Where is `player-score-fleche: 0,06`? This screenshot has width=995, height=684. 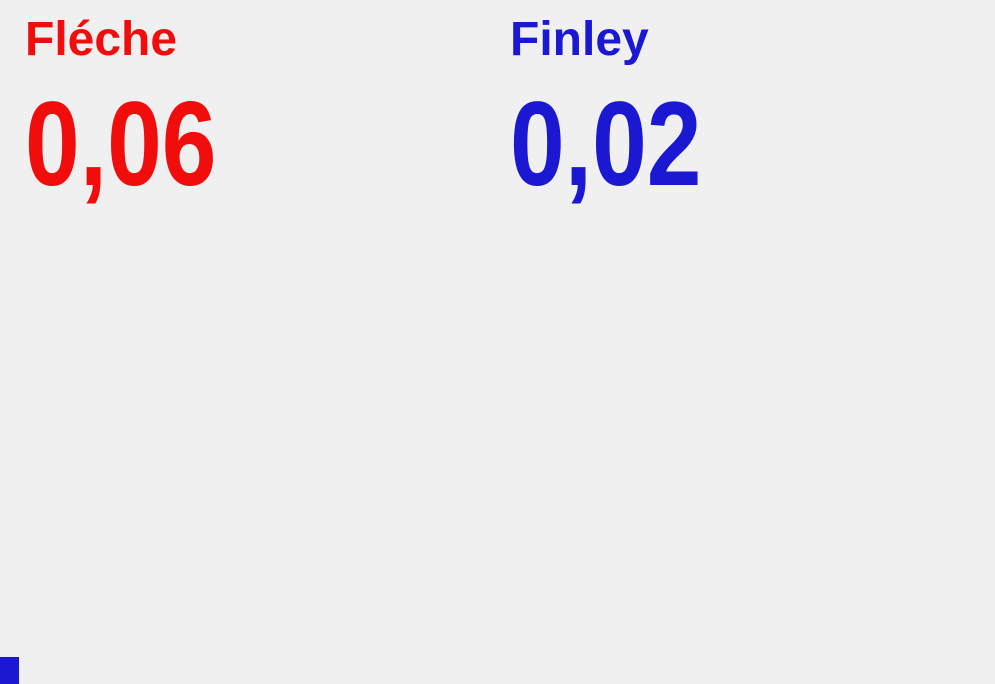 player-score-fleche: 0,06 is located at coordinates (121, 144).